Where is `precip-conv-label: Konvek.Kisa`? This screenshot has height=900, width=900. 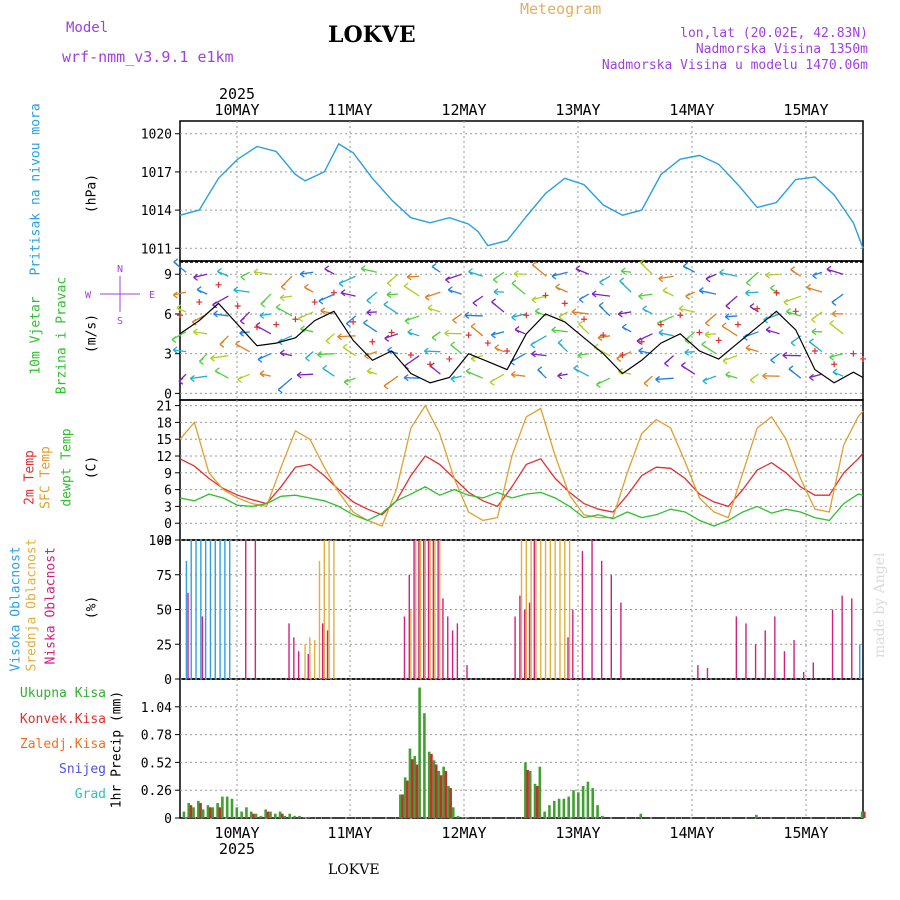
precip-conv-label: Konvek.Kisa is located at coordinates (62, 719).